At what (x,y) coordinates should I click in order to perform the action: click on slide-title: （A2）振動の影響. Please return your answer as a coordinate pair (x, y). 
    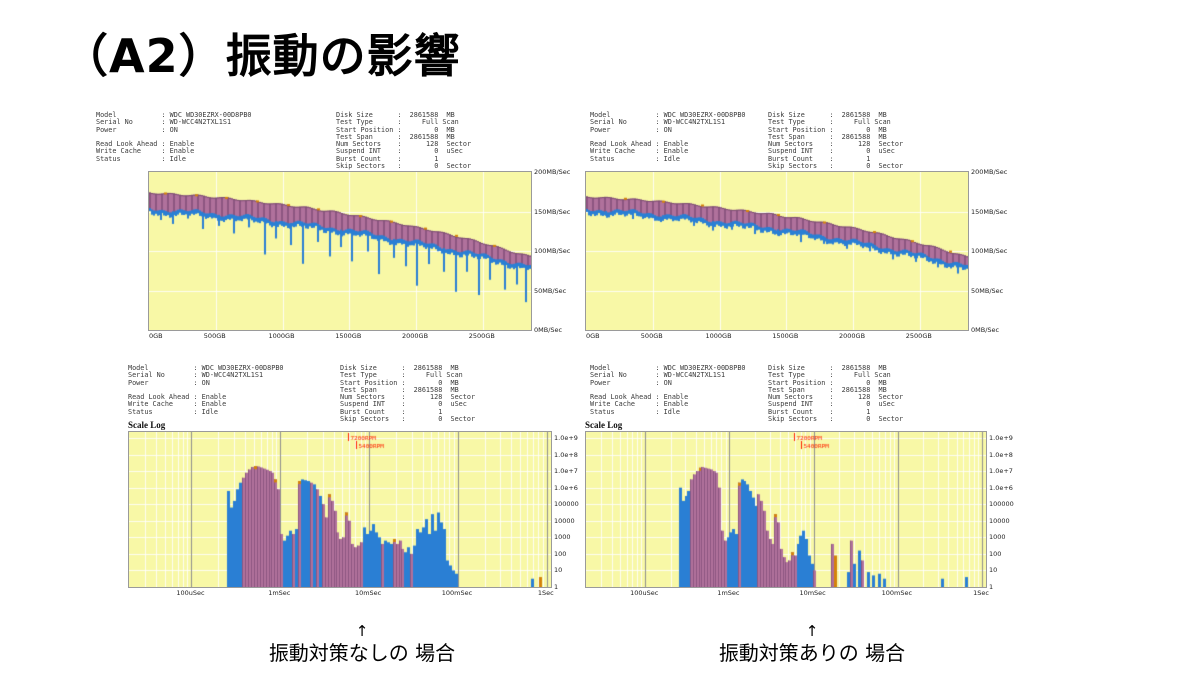
    Looking at the image, I should click on (261, 56).